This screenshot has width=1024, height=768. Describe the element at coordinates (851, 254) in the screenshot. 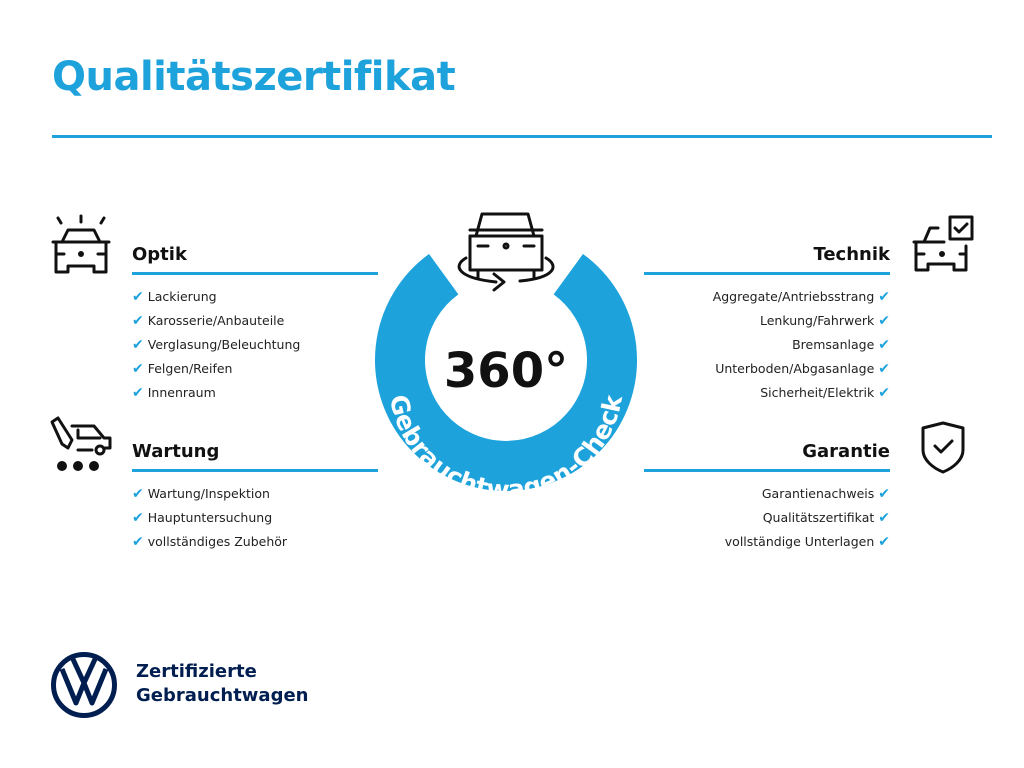

I see `section-heading: Technik` at that location.